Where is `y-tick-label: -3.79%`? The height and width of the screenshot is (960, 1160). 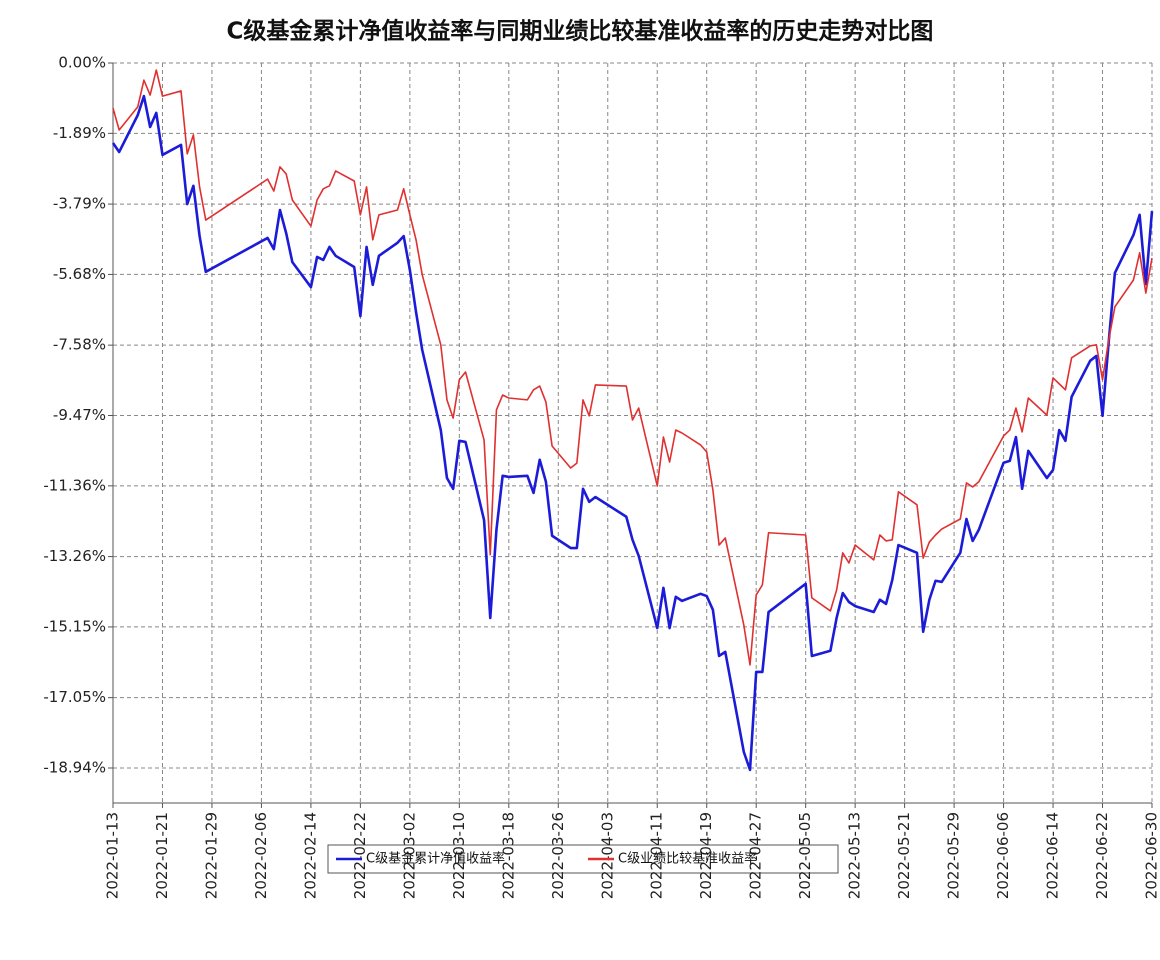 y-tick-label: -3.79% is located at coordinates (79, 204).